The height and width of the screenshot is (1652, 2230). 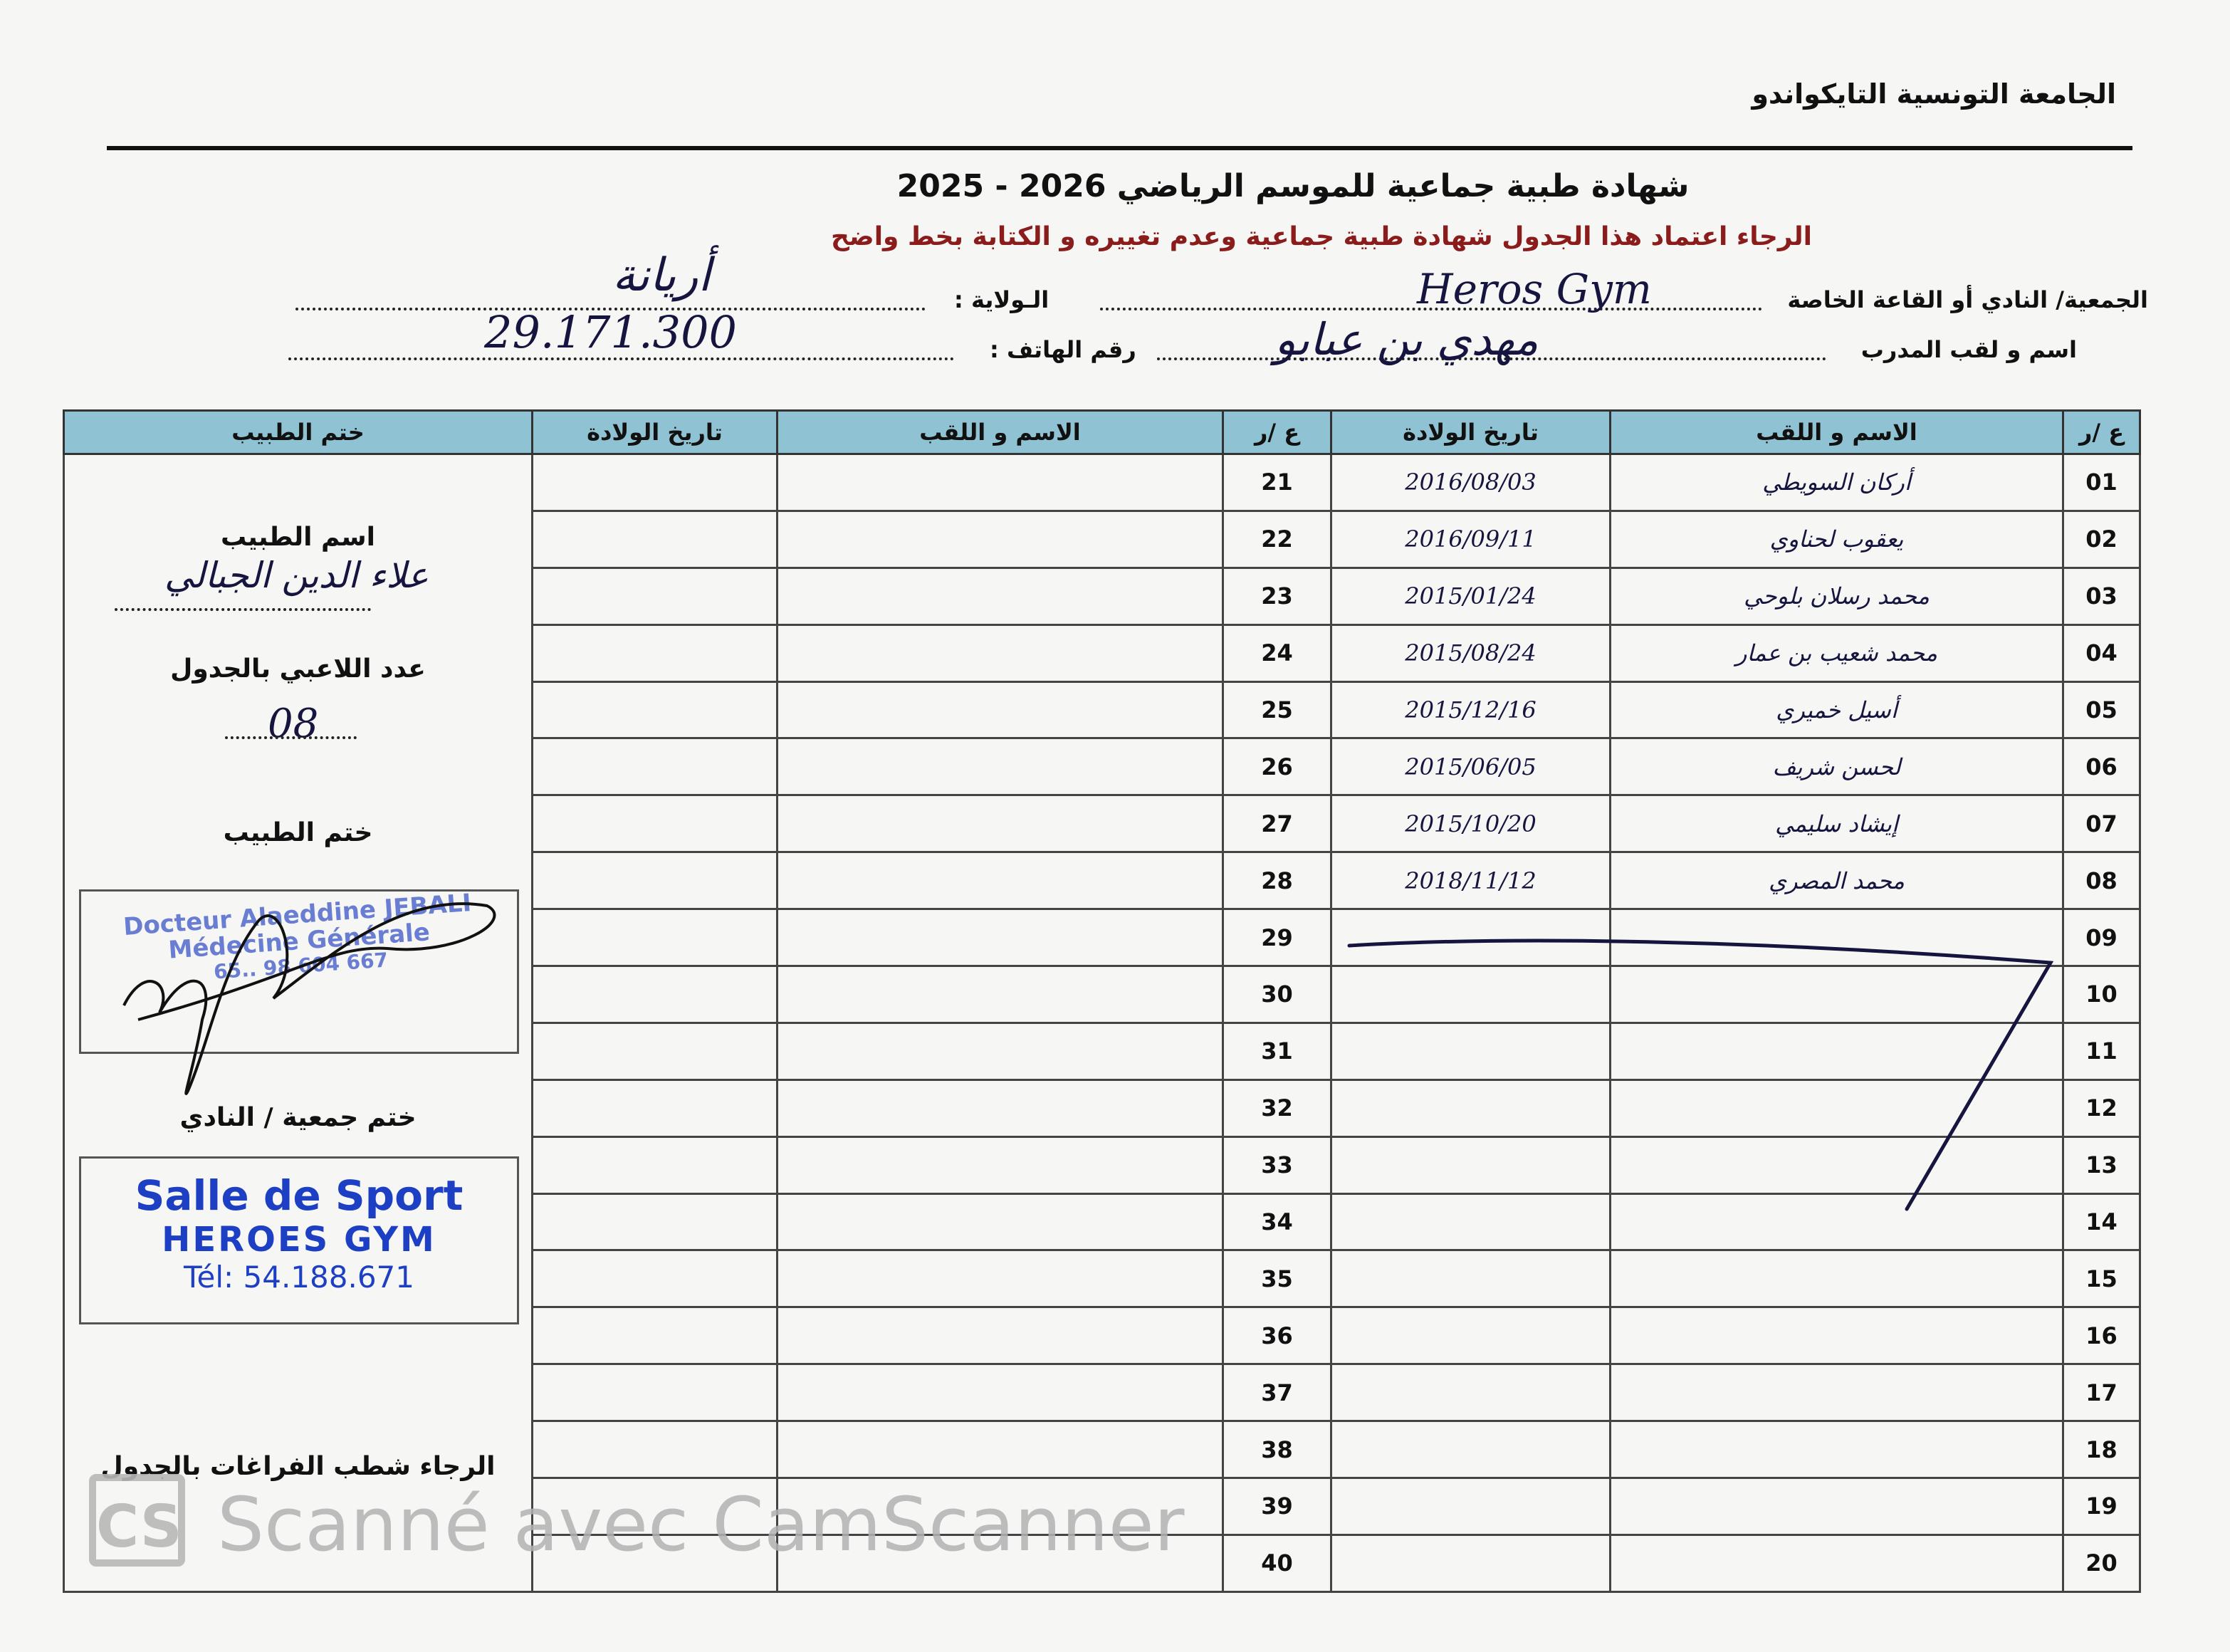 What do you see at coordinates (309, 998) in the screenshot?
I see `doctor-signature` at bounding box center [309, 998].